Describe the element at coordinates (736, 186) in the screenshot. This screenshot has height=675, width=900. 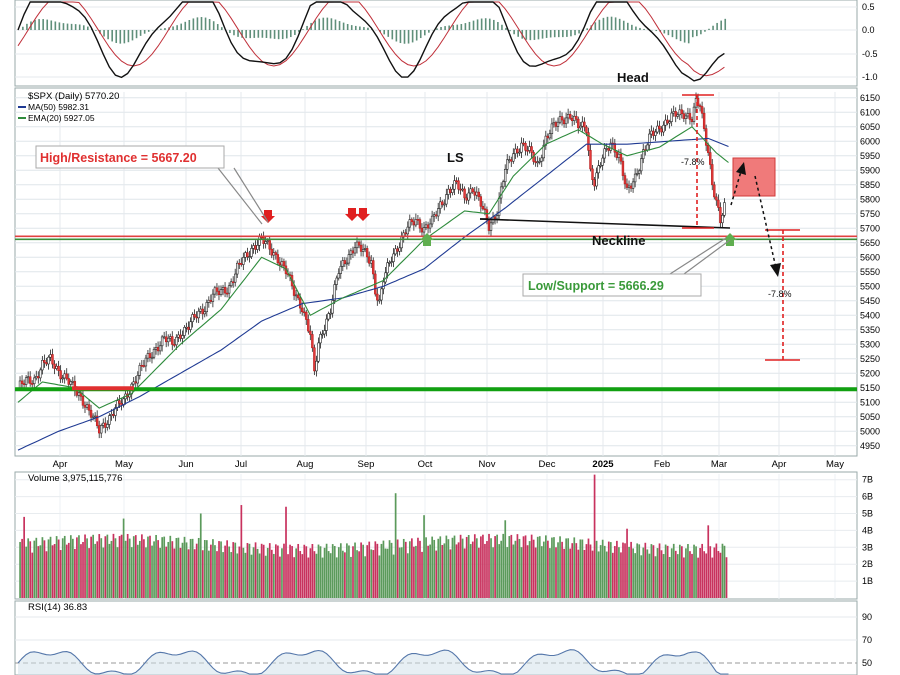
I see `retest-path-up` at that location.